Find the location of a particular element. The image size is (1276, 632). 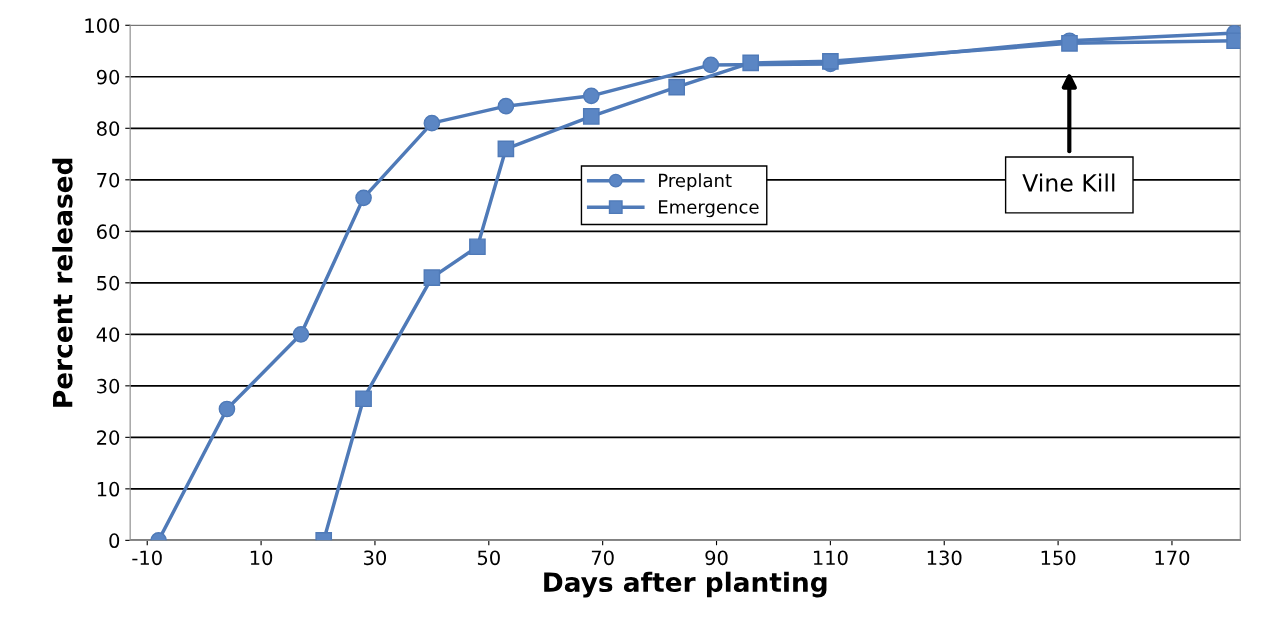

y-tick-label: 70 is located at coordinates (108, 180).